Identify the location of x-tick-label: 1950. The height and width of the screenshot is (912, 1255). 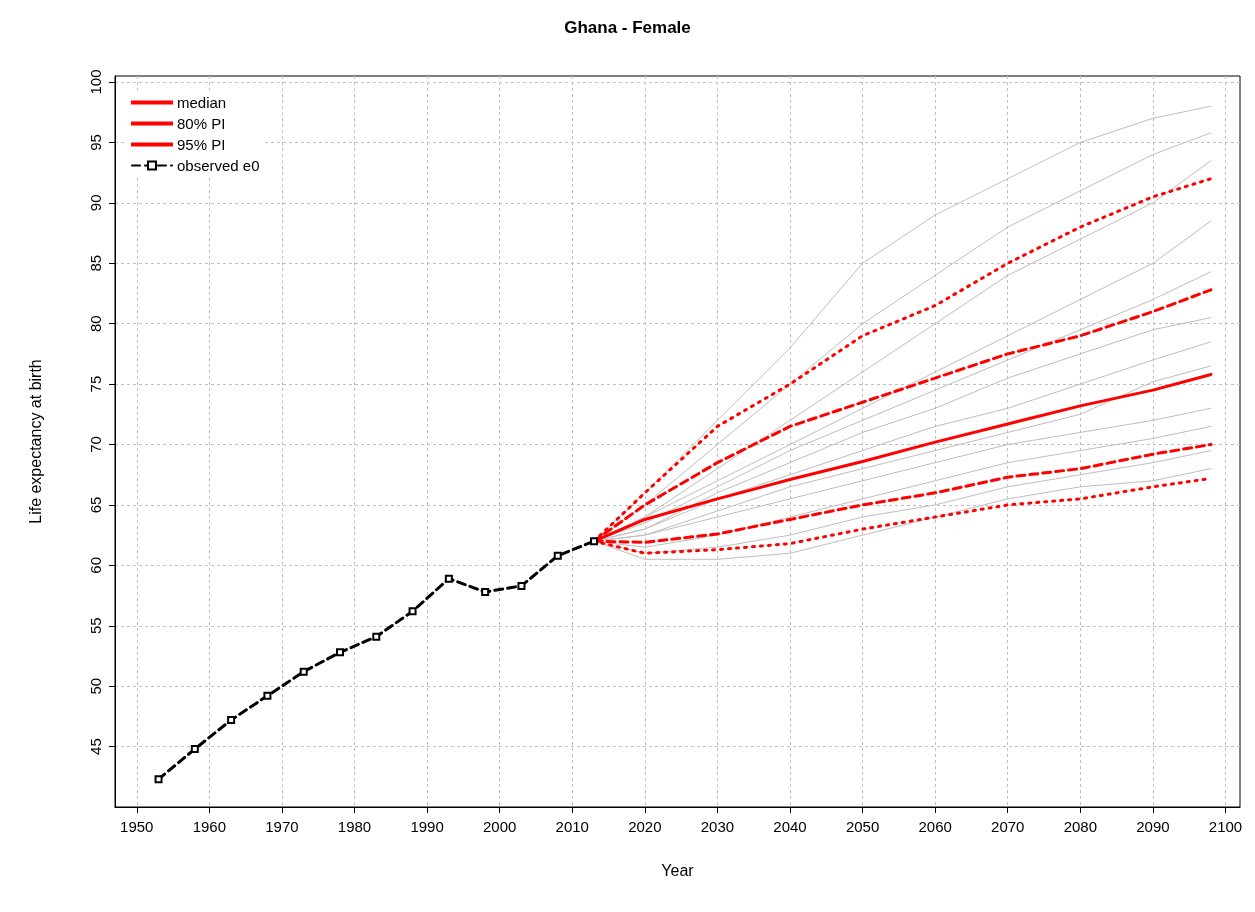
(137, 826).